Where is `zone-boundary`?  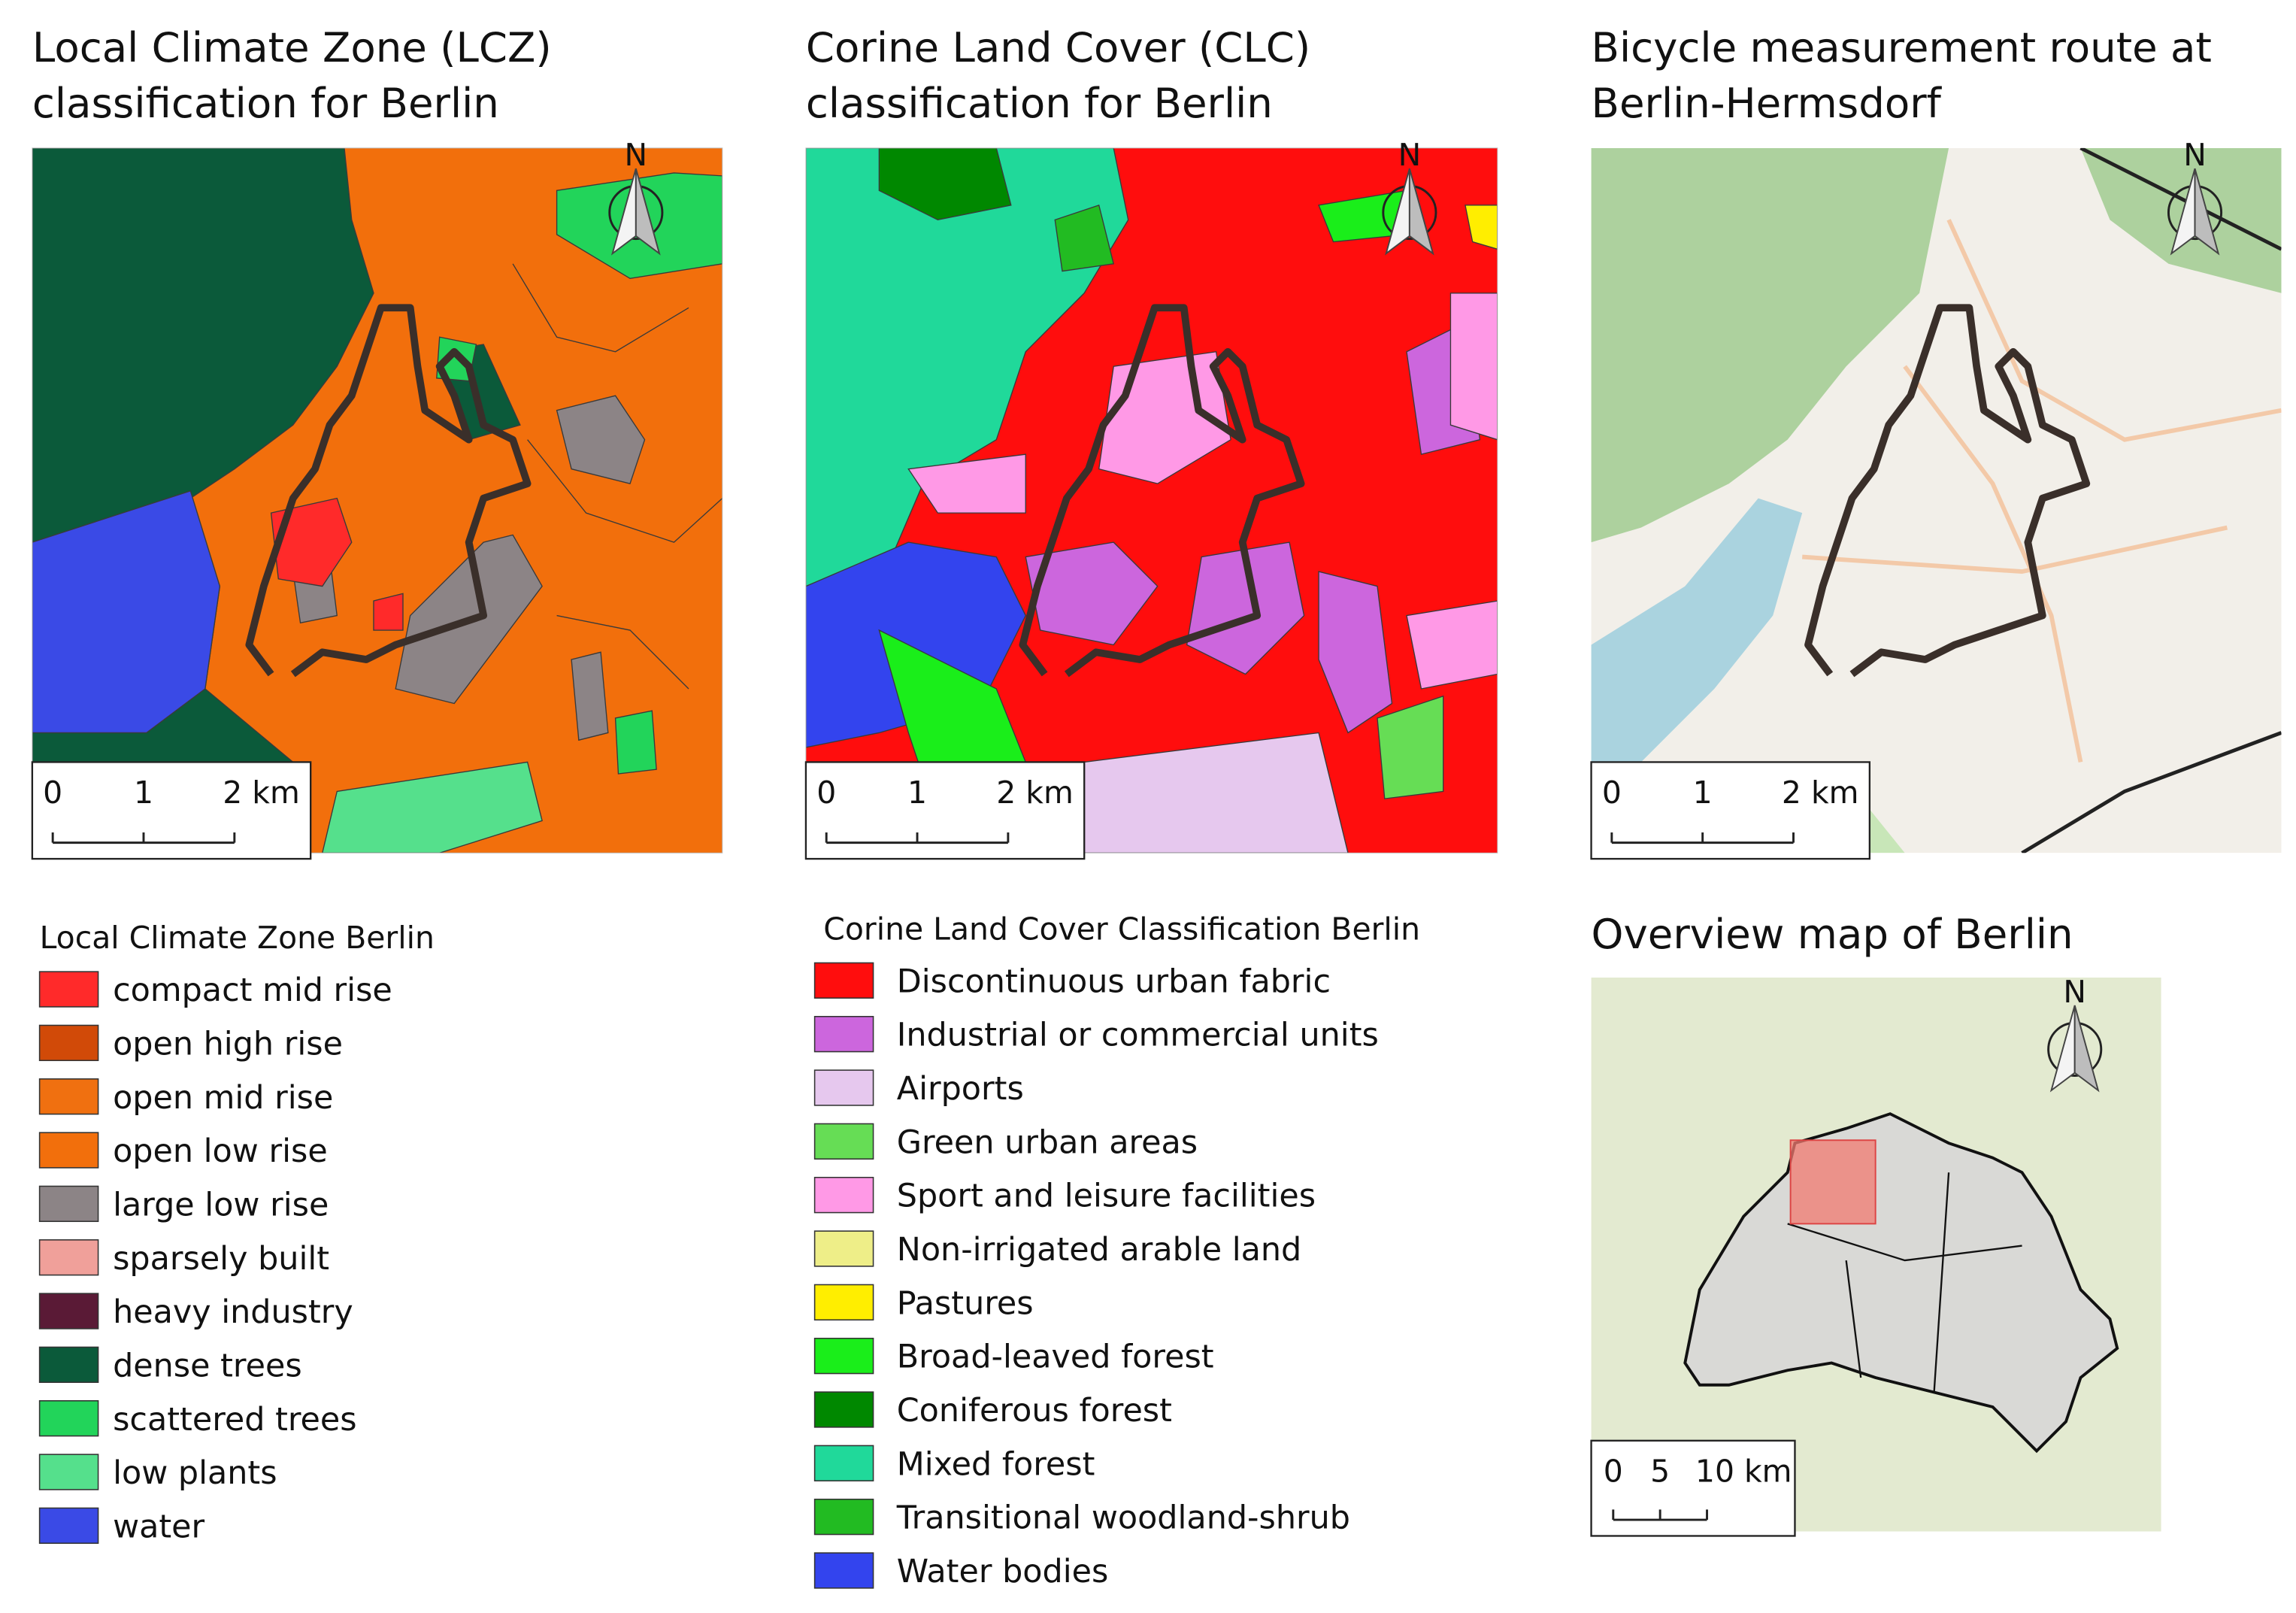
zone-boundary is located at coordinates (617, 476).